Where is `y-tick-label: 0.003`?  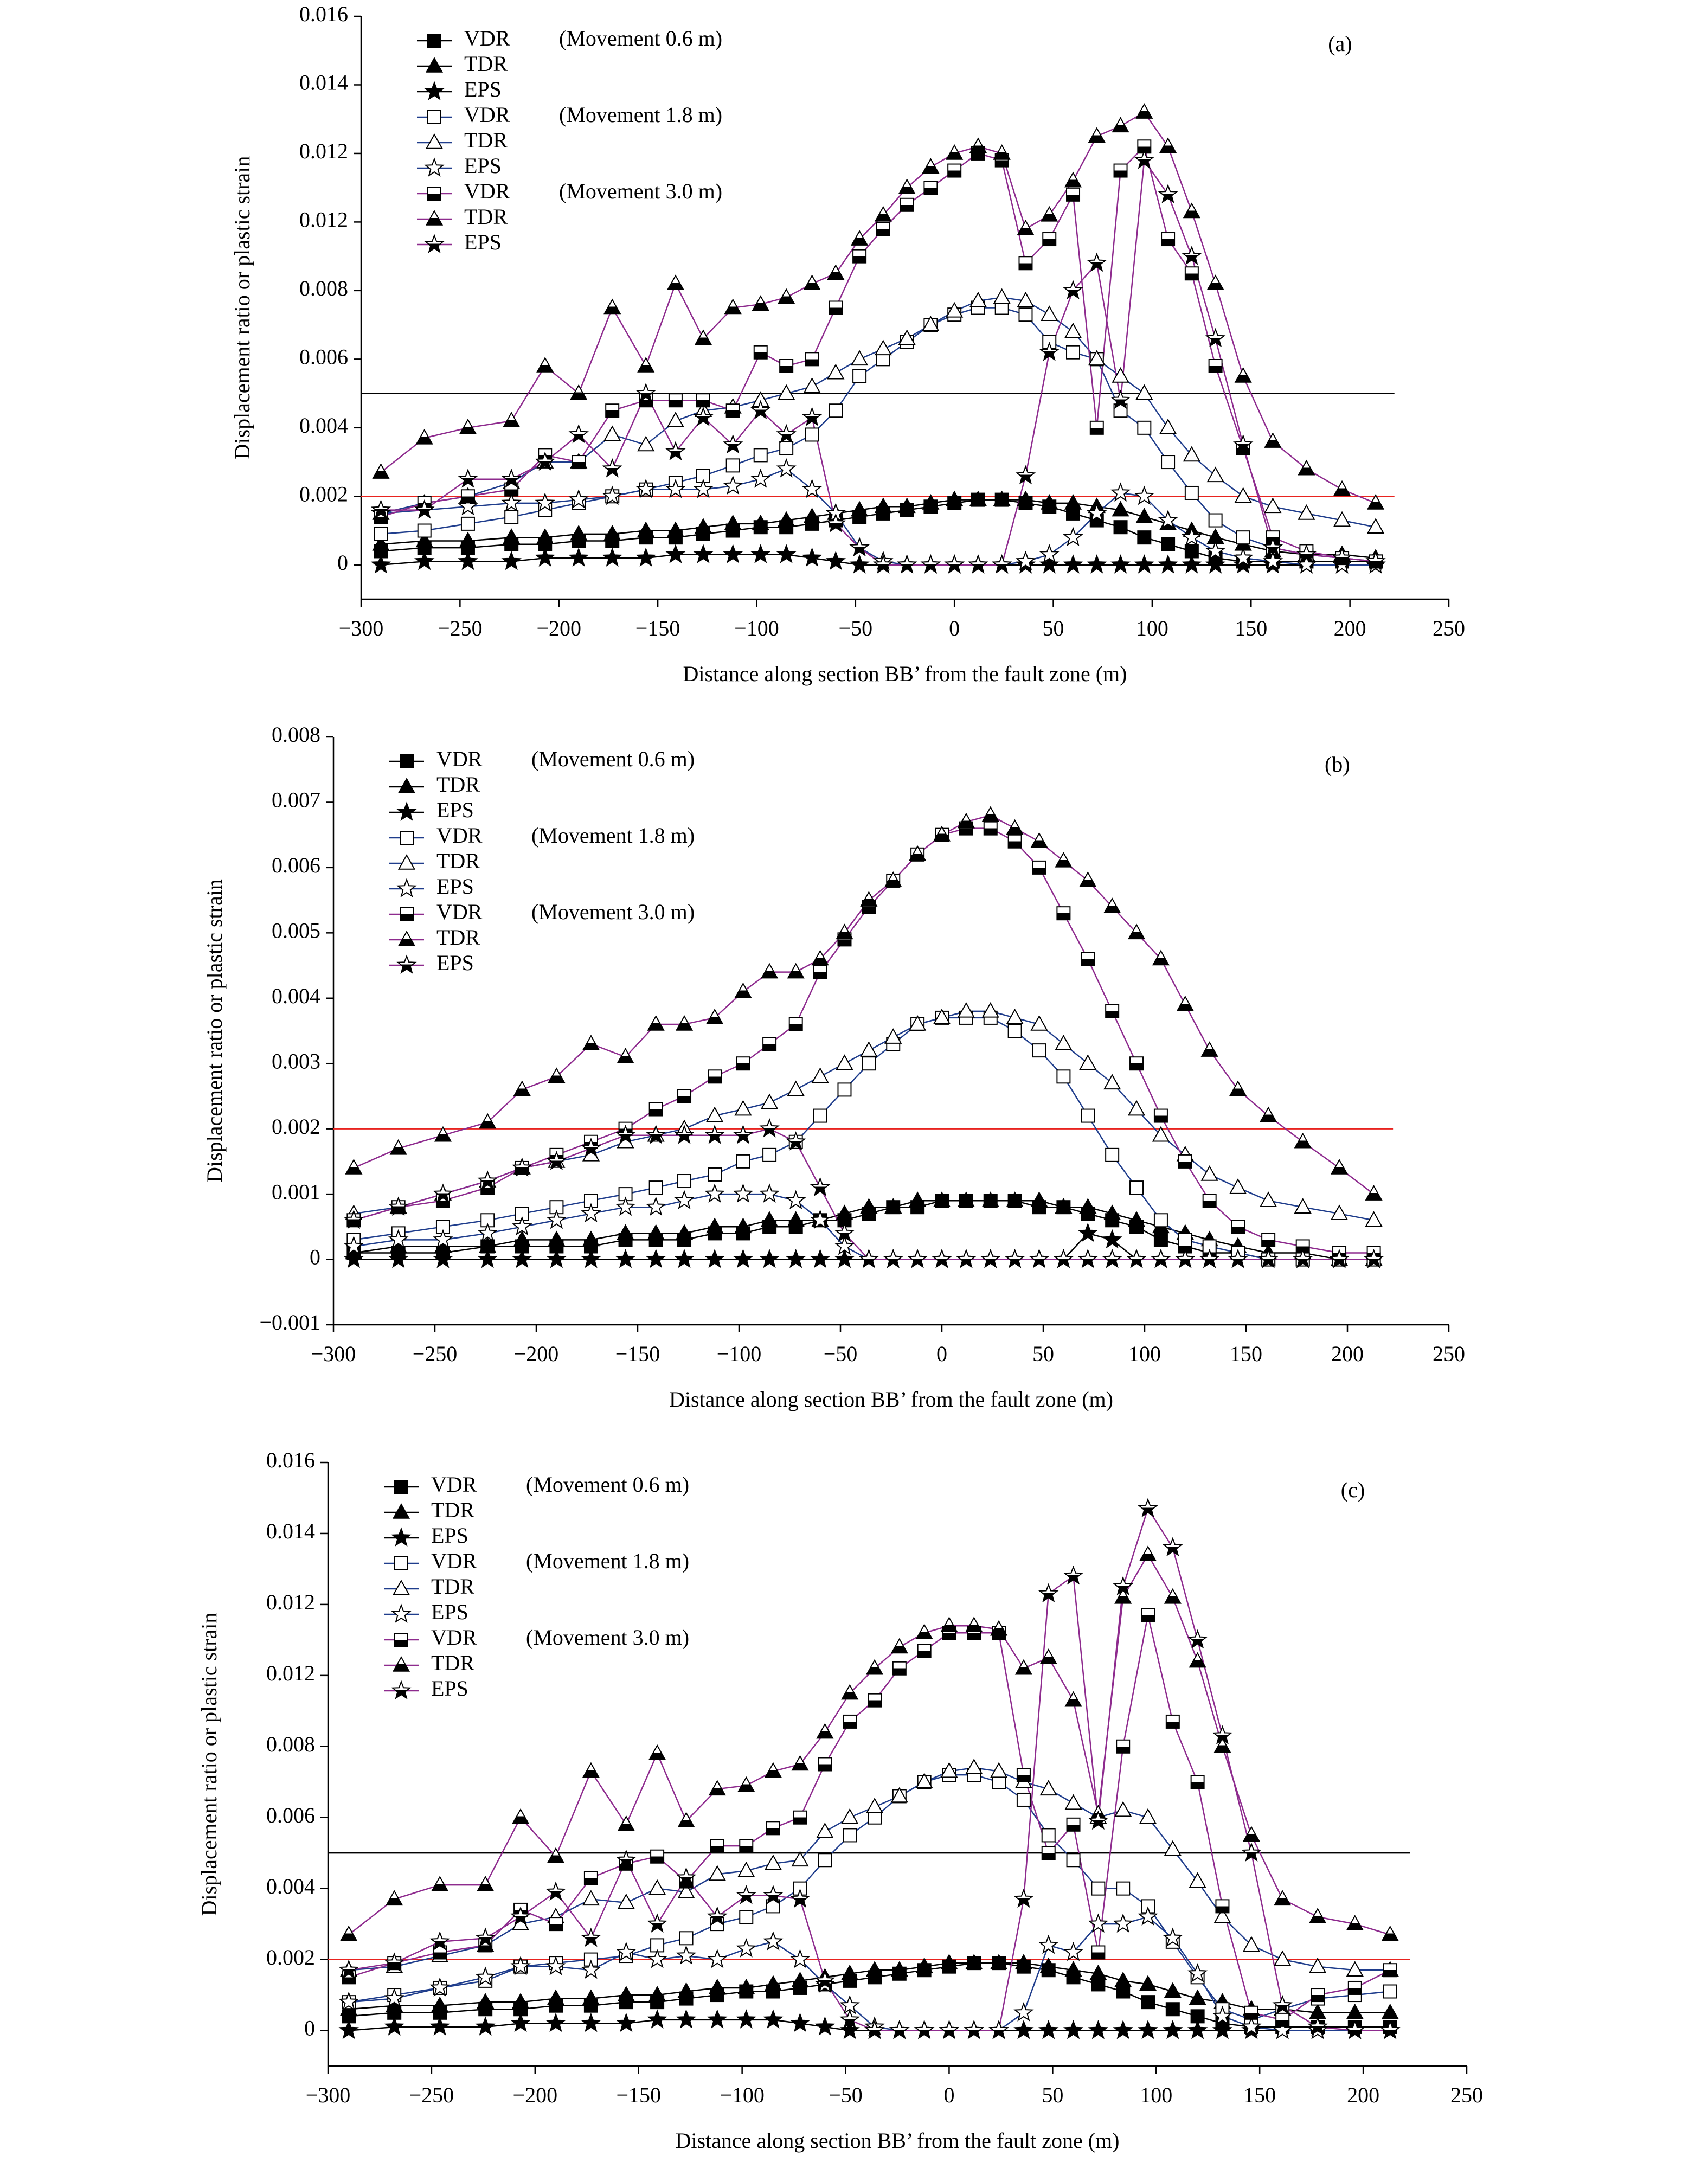
y-tick-label: 0.003 is located at coordinates (296, 1061).